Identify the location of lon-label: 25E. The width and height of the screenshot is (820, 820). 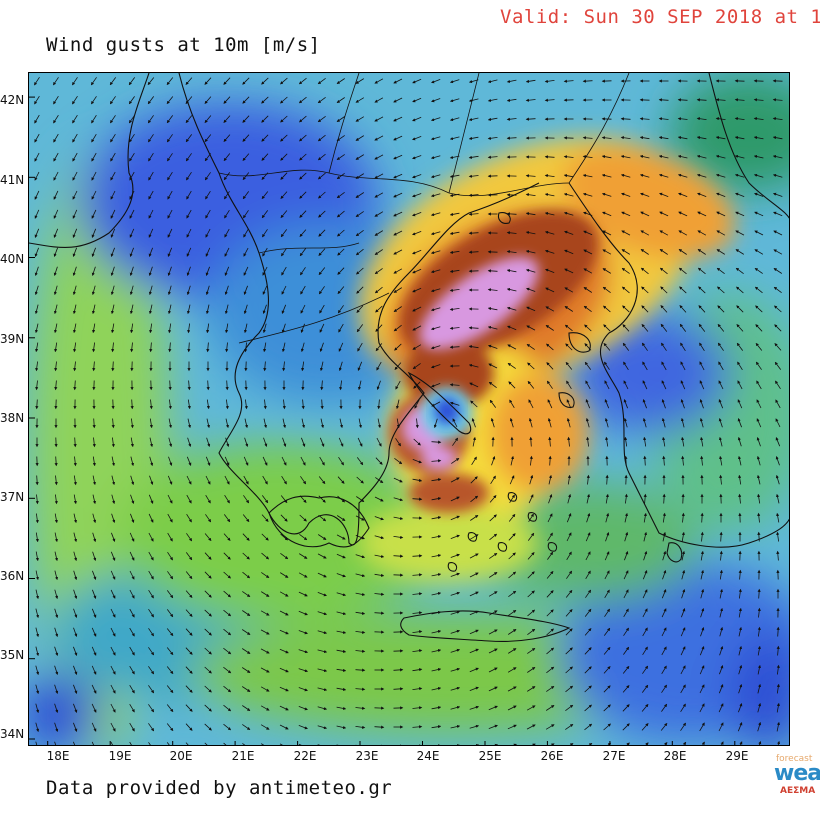
(490, 756).